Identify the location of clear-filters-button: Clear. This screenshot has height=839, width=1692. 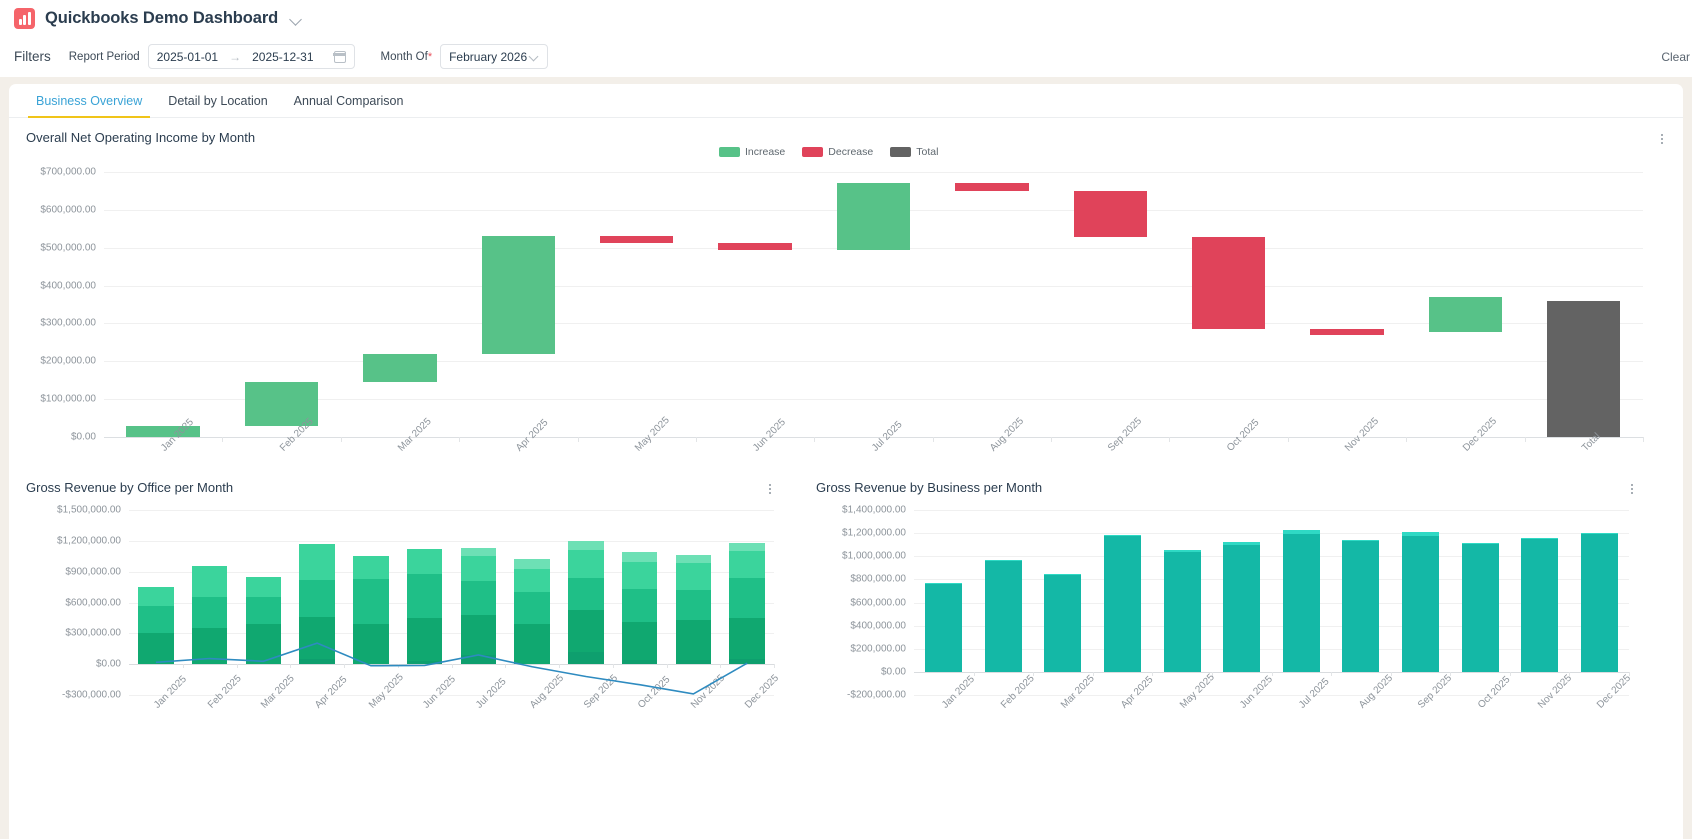
(1675, 56).